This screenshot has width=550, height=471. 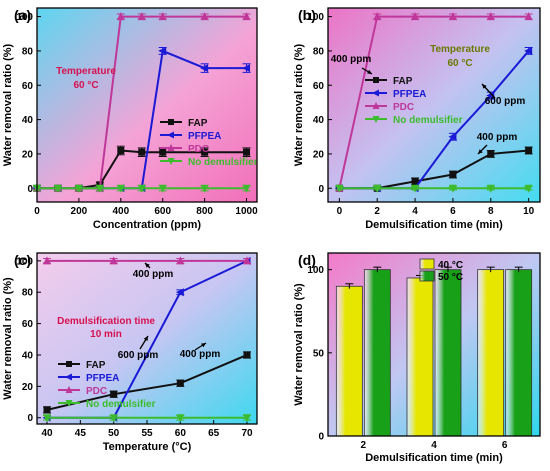 I want to click on series-fap, so click(x=147, y=382).